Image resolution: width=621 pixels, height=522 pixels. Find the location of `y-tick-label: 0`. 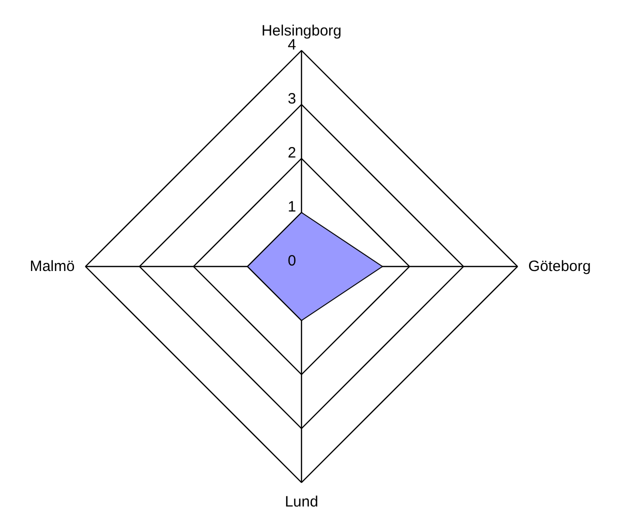

y-tick-label: 0 is located at coordinates (292, 261).